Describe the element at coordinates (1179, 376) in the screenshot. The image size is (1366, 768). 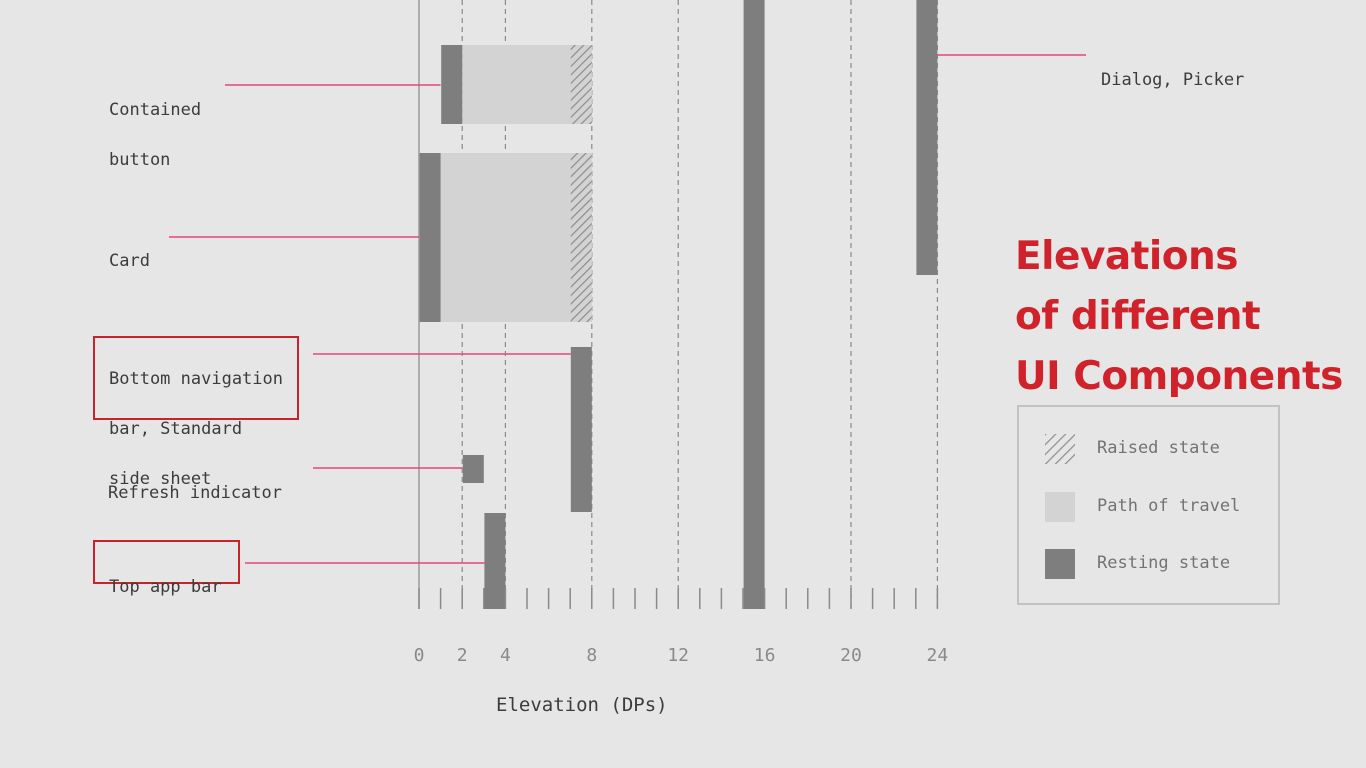
I see `chart-title-line: UI Components` at that location.